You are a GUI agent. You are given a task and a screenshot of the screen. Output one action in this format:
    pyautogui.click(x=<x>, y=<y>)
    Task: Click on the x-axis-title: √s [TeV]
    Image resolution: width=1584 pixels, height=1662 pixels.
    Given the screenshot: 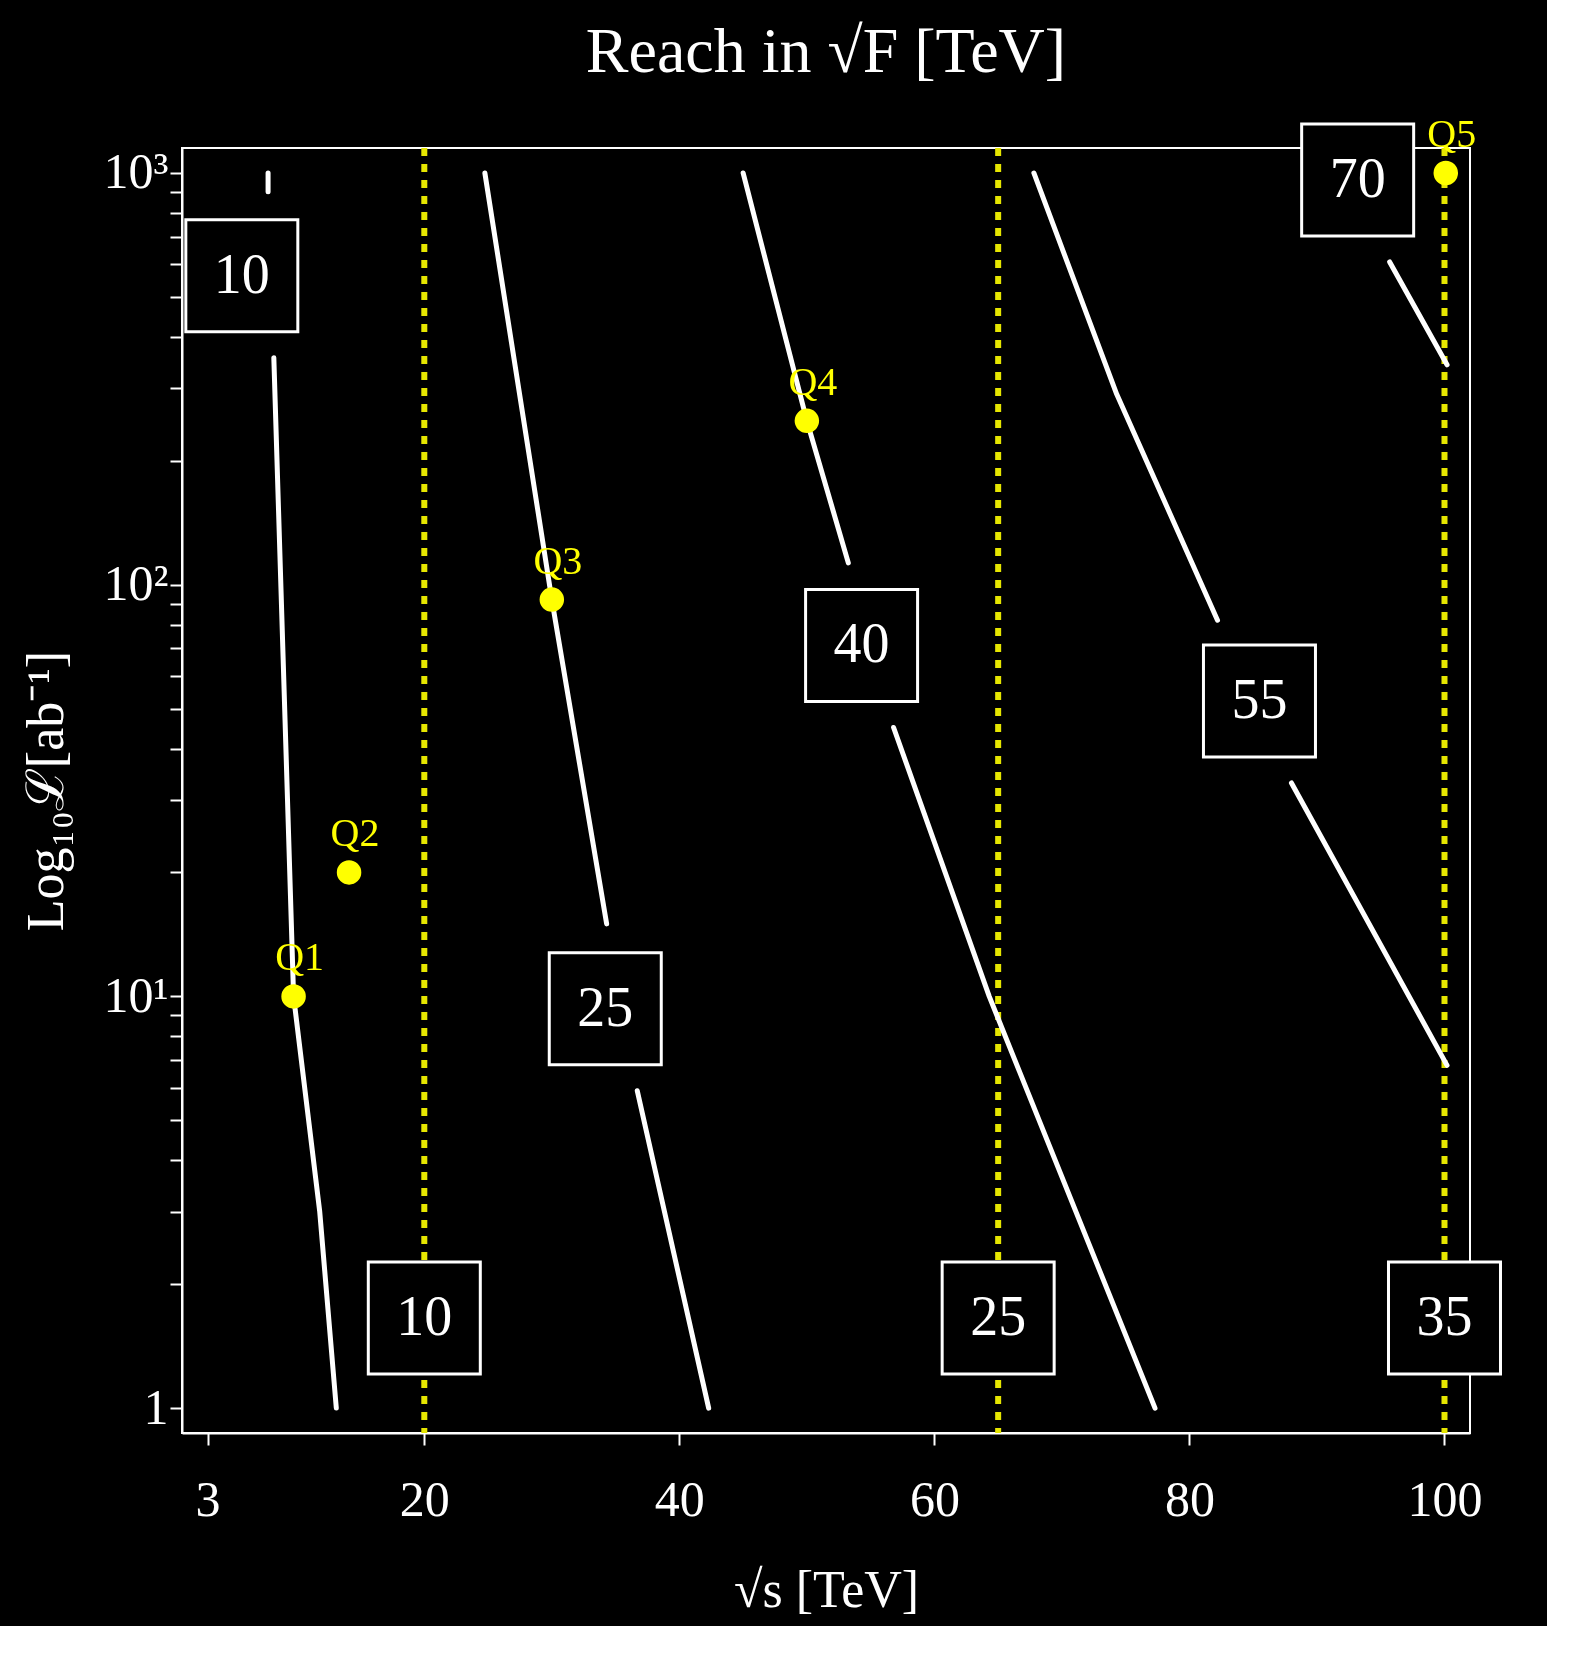 What is the action you would take?
    pyautogui.click(x=826, y=1589)
    